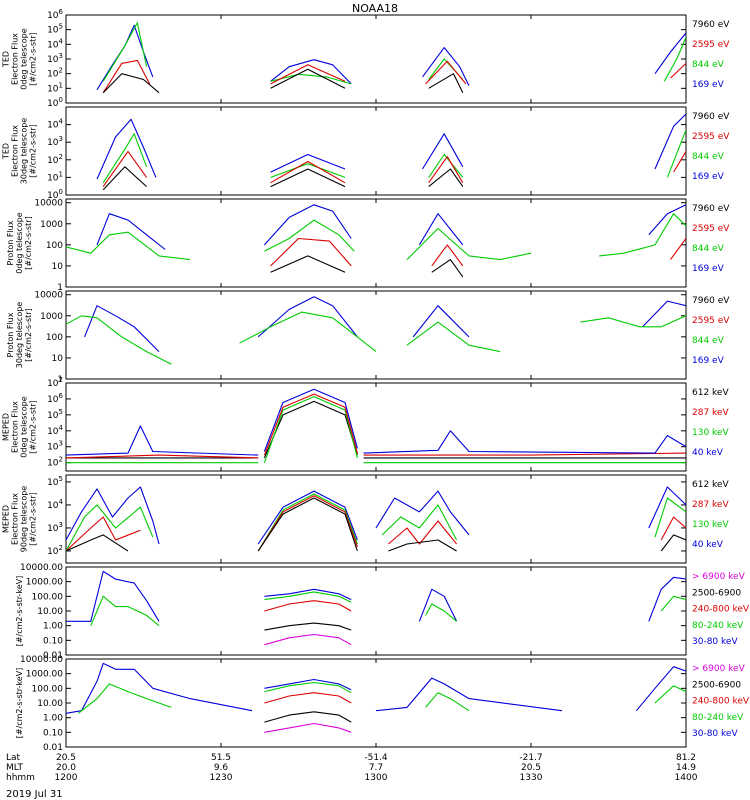  I want to click on y-tick-label: 10⁰, so click(55, 102).